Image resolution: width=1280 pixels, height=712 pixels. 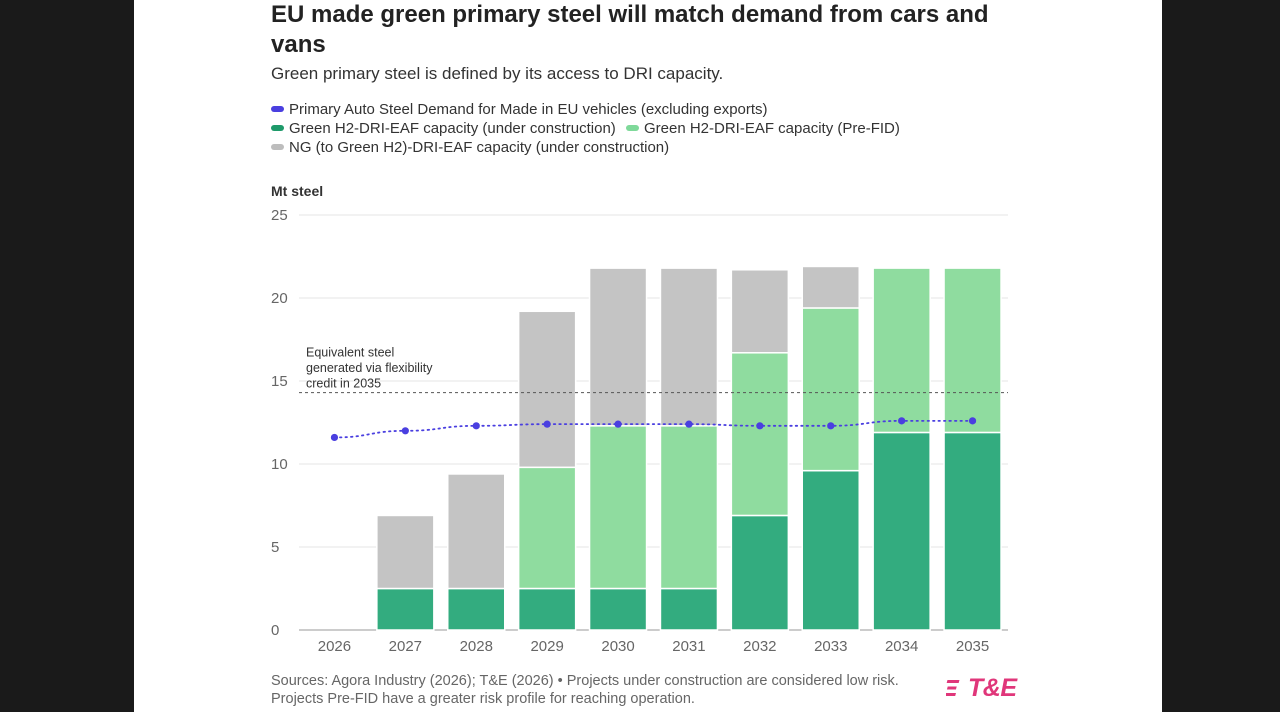 I want to click on demand-line-layer, so click(x=653, y=429).